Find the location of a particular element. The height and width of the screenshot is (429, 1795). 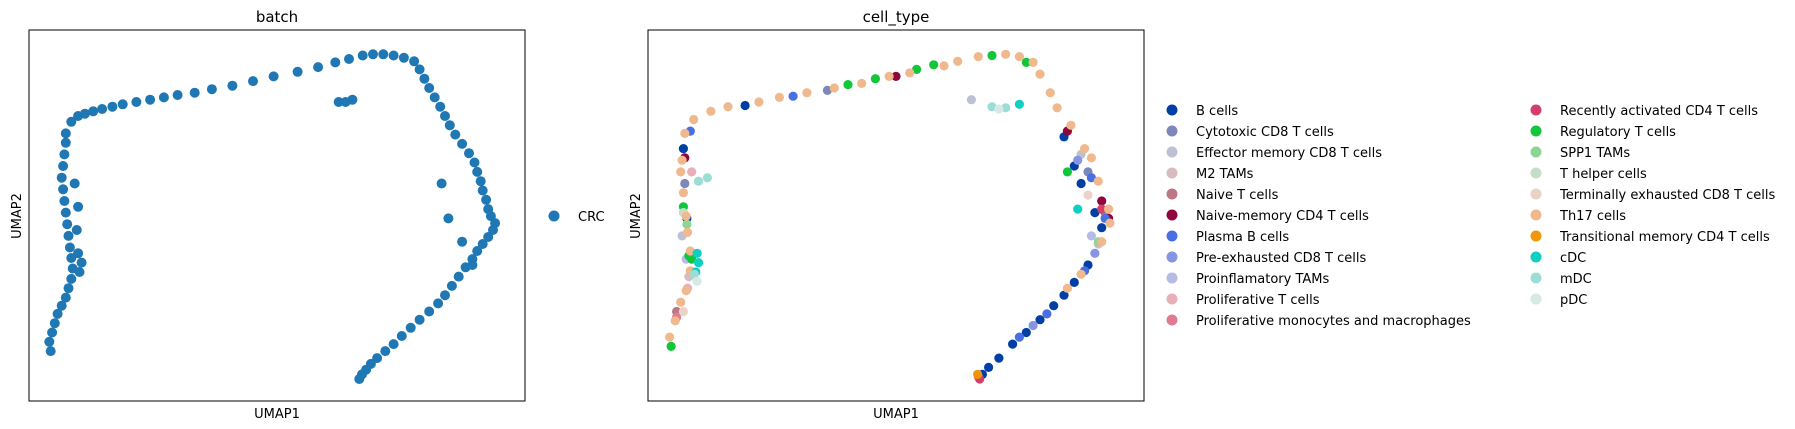

point-cytotoxic-cd8-t-cells is located at coordinates (685, 183).